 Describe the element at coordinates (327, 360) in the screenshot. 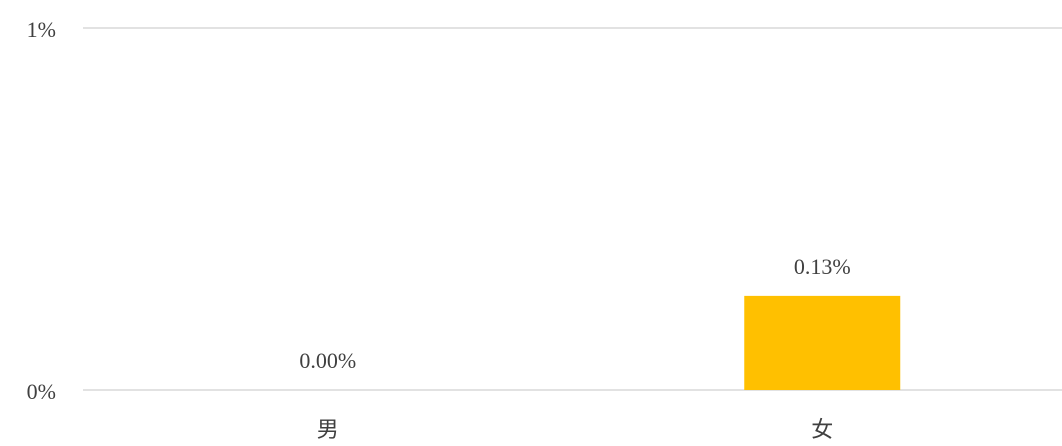

I see `data-label: 0.00%` at that location.